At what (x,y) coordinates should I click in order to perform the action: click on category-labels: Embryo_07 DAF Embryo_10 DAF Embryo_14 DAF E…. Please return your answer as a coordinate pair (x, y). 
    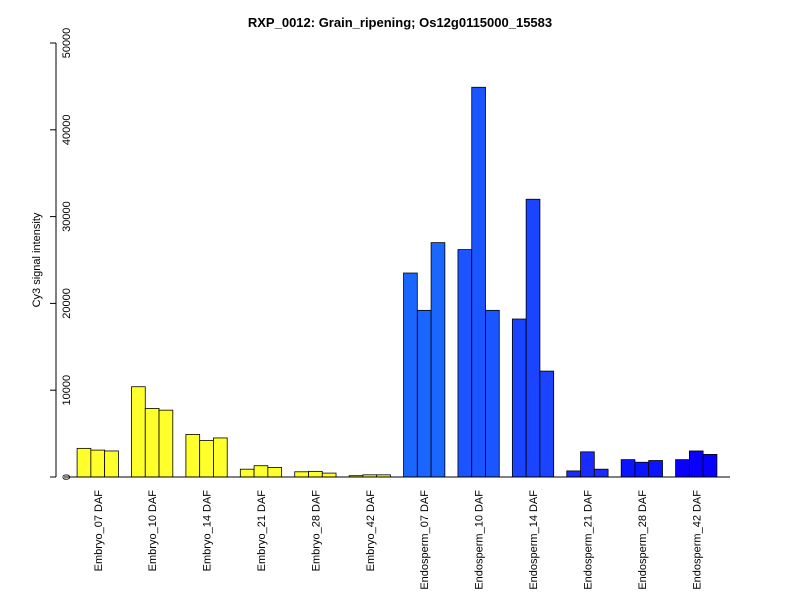
    Looking at the image, I should click on (398, 540).